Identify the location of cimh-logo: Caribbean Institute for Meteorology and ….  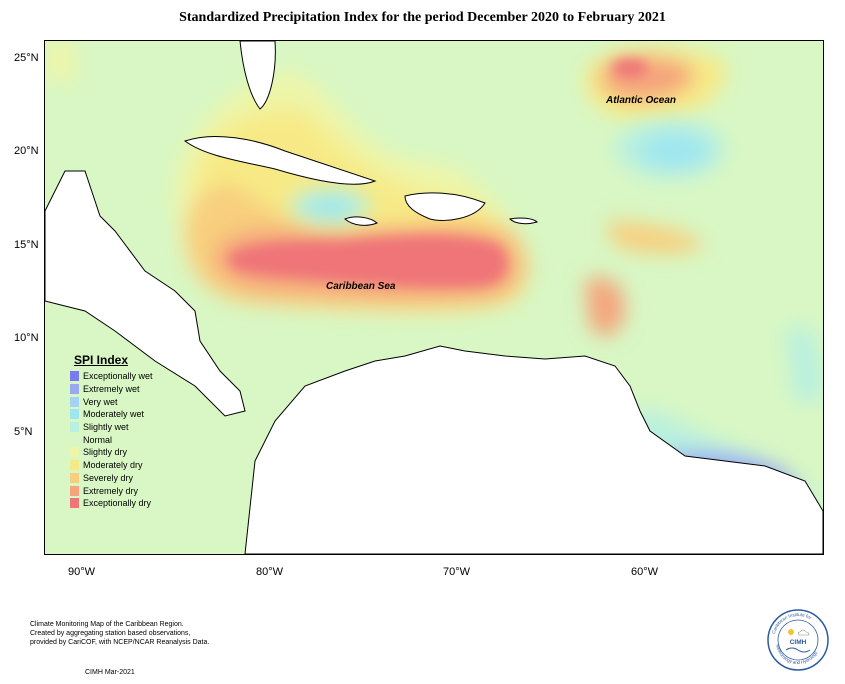
(798, 640).